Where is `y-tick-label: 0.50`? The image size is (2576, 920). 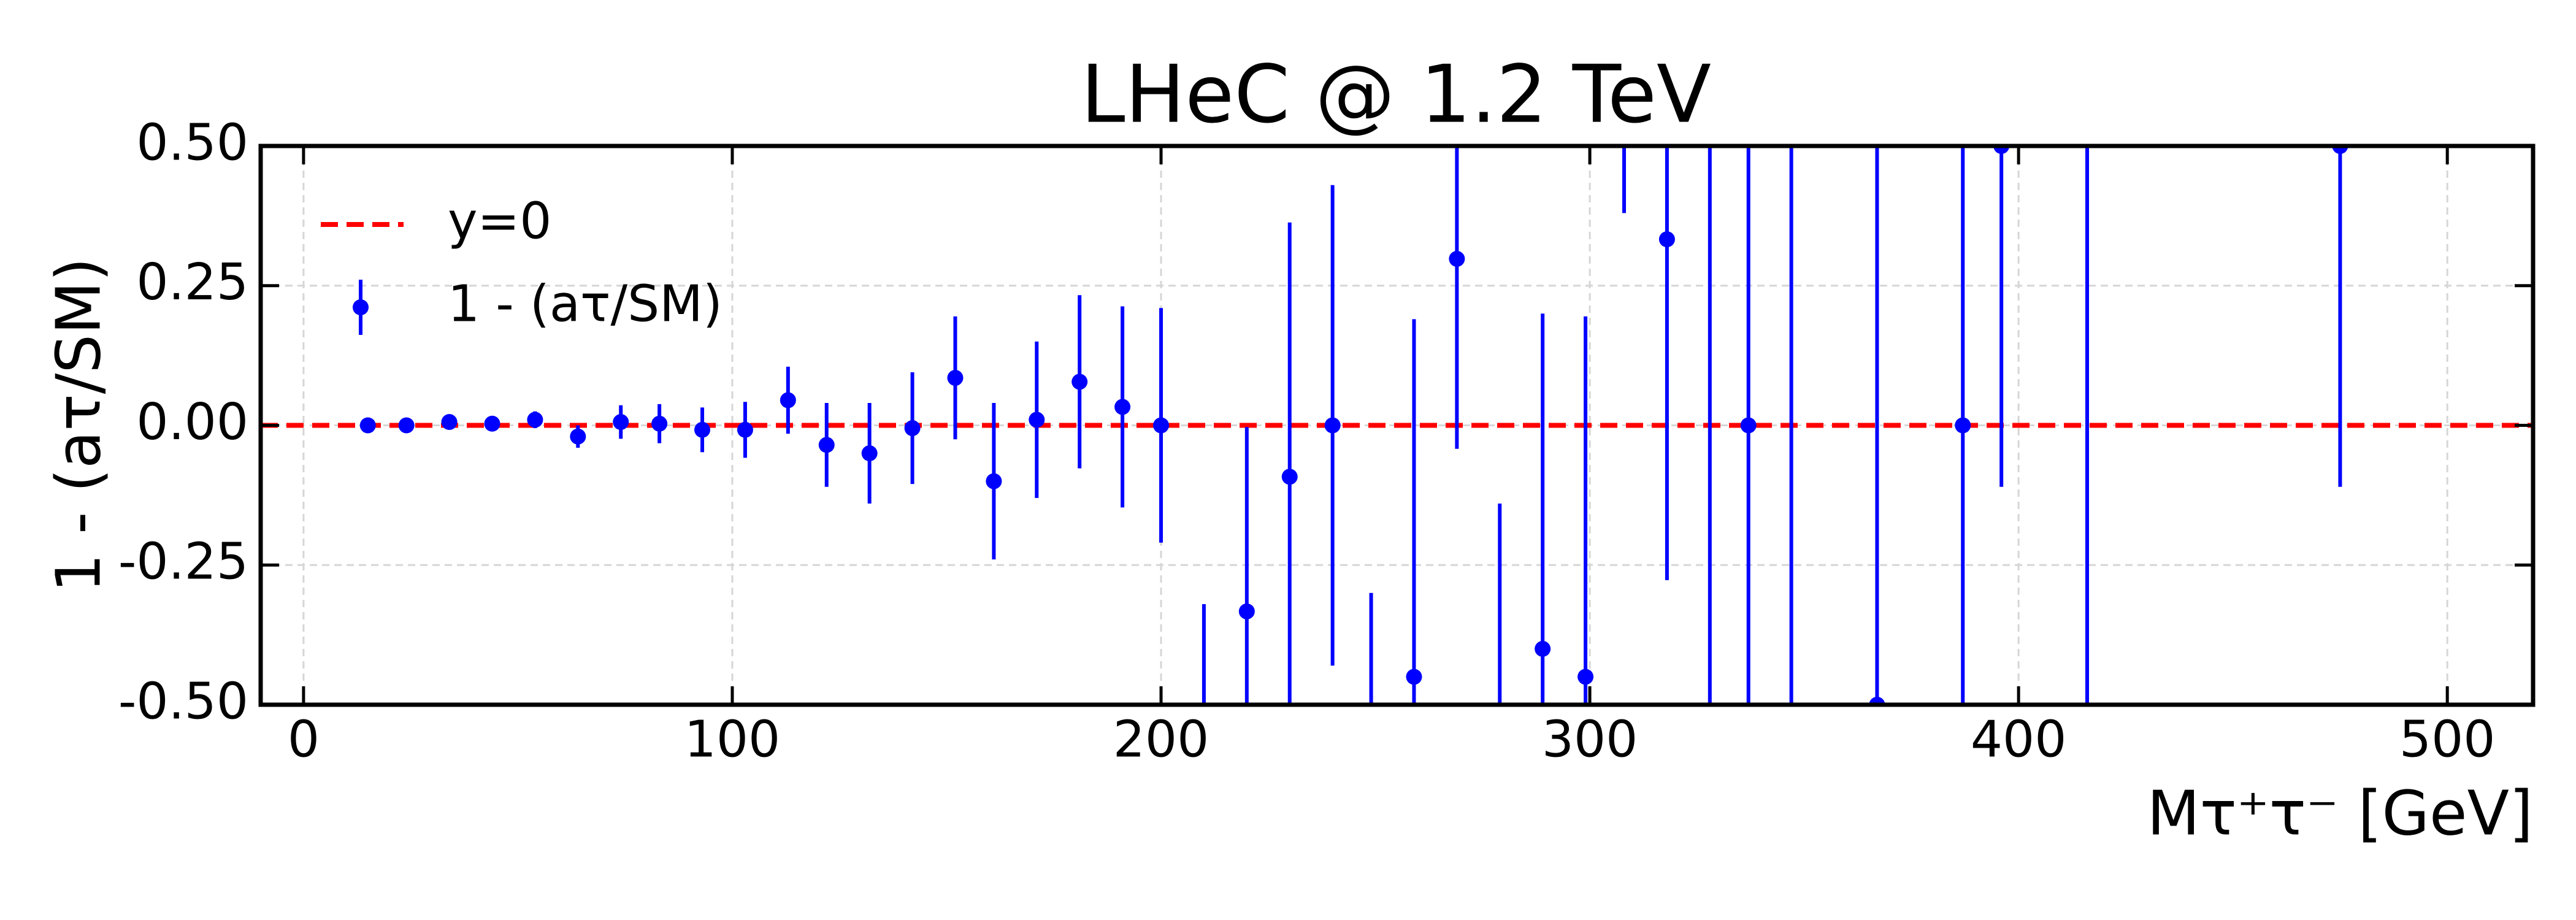 y-tick-label: 0.50 is located at coordinates (192, 142).